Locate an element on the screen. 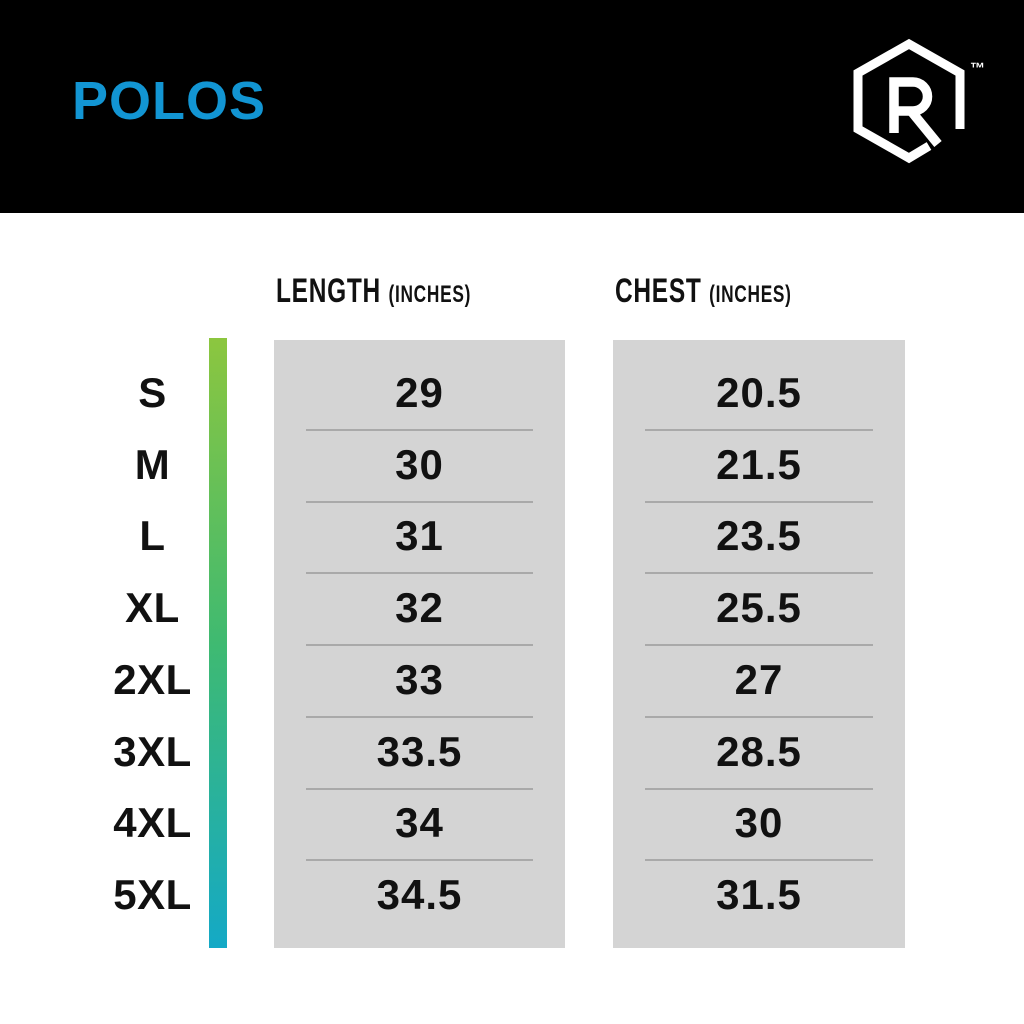 Image resolution: width=1024 pixels, height=1024 pixels. chest-column-header: CHEST (INCHES) is located at coordinates (703, 291).